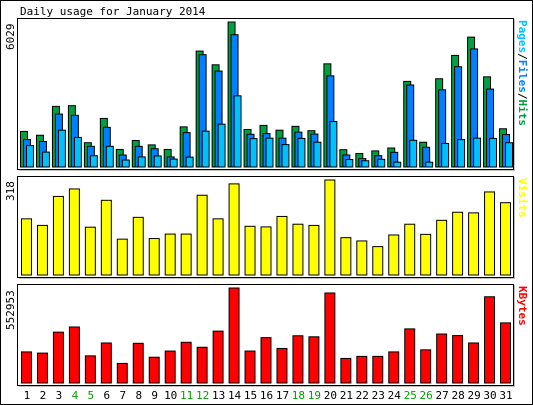 This screenshot has width=533, height=405. What do you see at coordinates (75, 395) in the screenshot?
I see `x-tick-label-4: 4` at bounding box center [75, 395].